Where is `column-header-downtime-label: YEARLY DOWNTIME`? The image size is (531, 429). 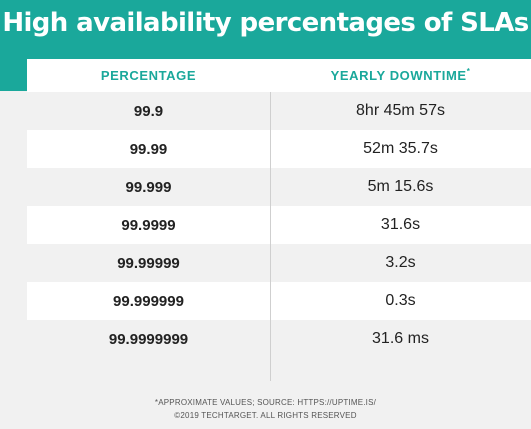
column-header-downtime-label: YEARLY DOWNTIME is located at coordinates (398, 75).